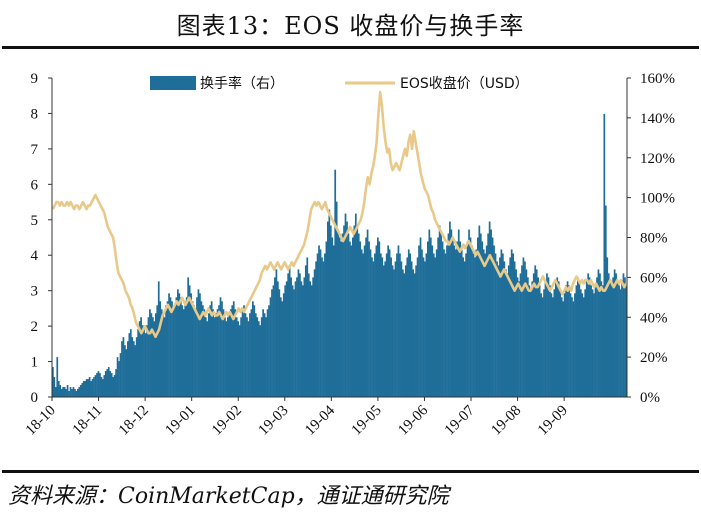 This screenshot has width=701, height=516. What do you see at coordinates (413, 420) in the screenshot?
I see `x-tick-label: 19-06` at bounding box center [413, 420].